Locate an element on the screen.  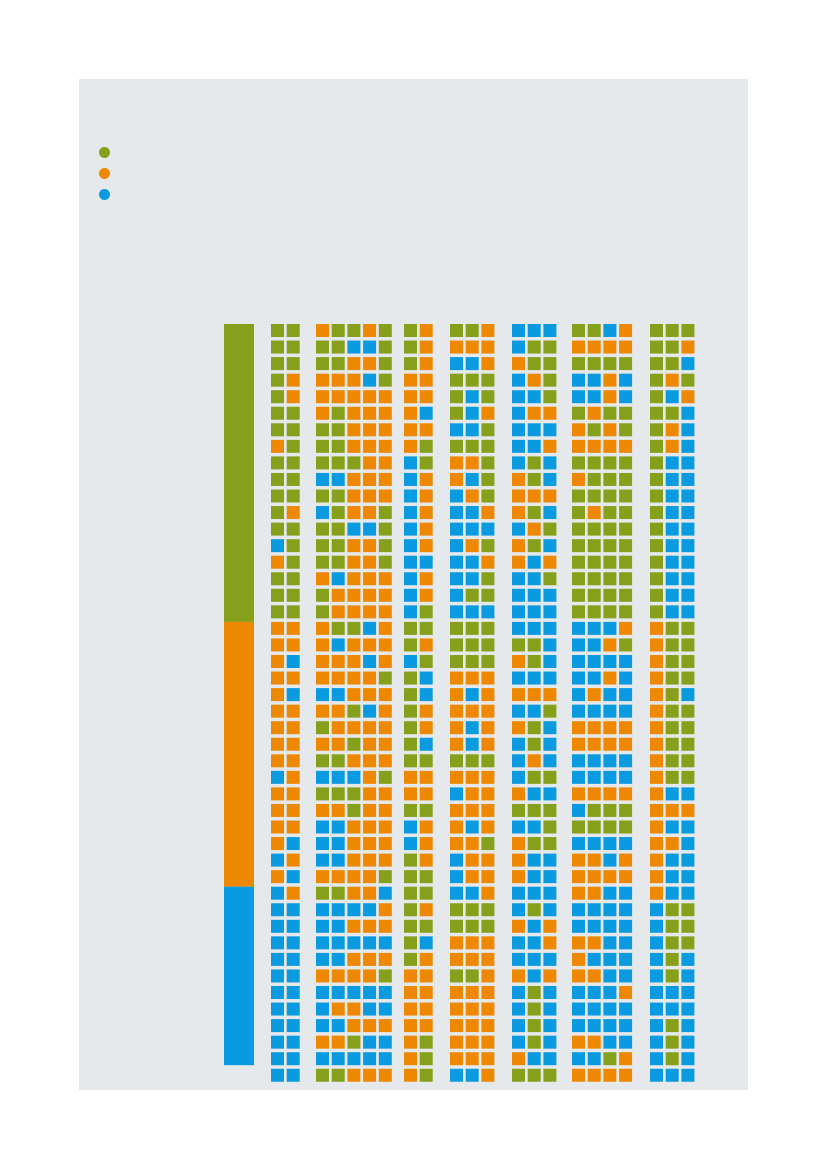
legend is located at coordinates (108, 173).